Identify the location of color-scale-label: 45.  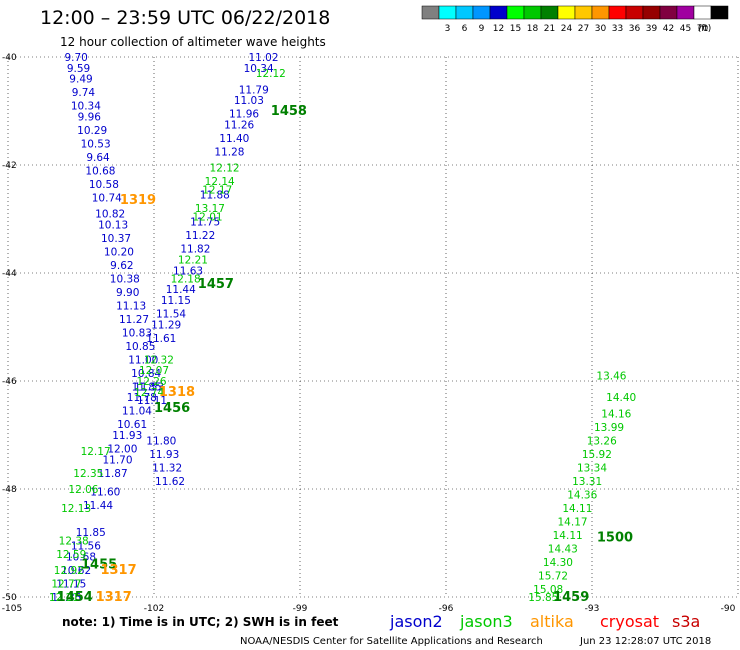
(685, 29).